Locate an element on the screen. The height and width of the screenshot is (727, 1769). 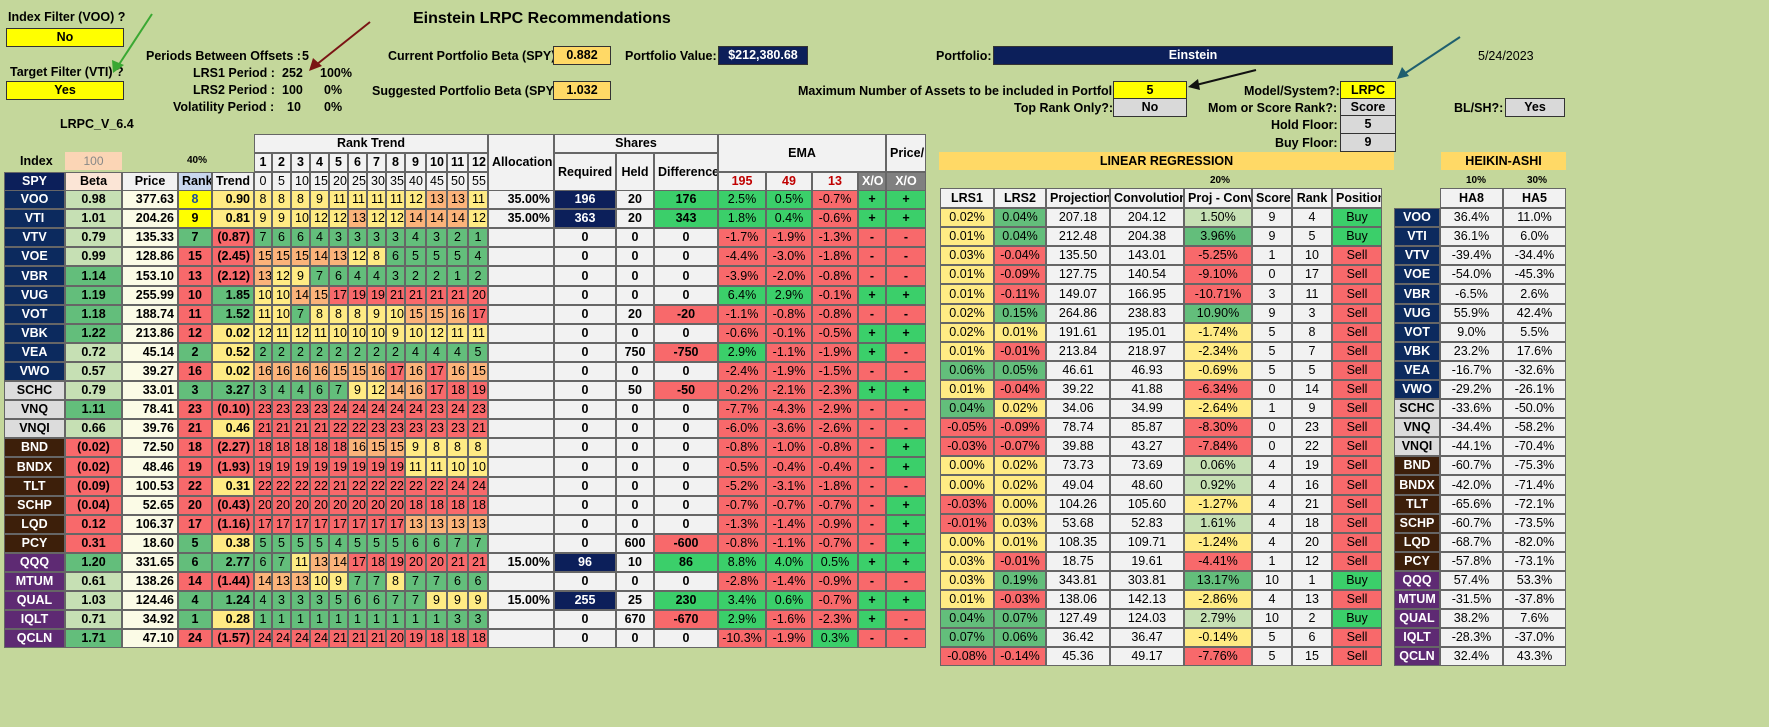
ha8-cell: 23.2% is located at coordinates (1471, 351).